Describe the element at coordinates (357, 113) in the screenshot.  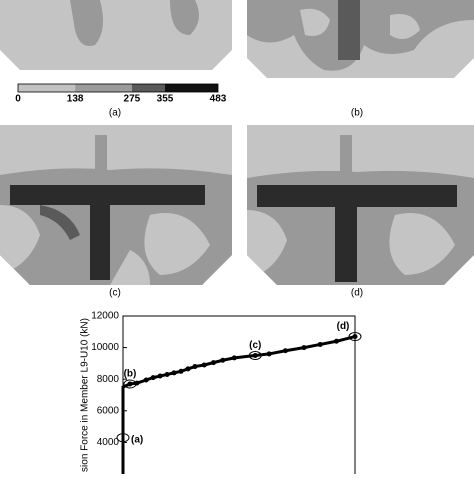
I see `panel-label: (b)` at that location.